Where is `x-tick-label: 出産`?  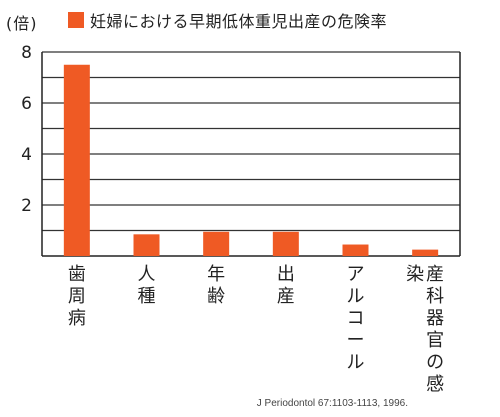 x-tick-label: 出産 is located at coordinates (286, 285).